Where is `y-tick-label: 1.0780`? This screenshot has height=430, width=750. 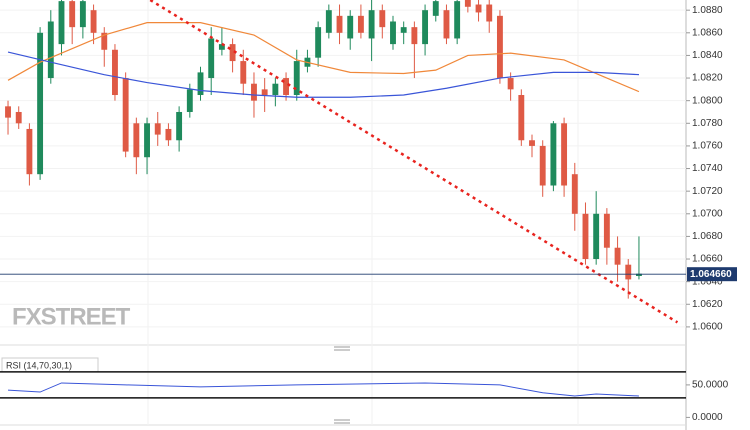 y-tick-label: 1.0780 is located at coordinates (707, 123).